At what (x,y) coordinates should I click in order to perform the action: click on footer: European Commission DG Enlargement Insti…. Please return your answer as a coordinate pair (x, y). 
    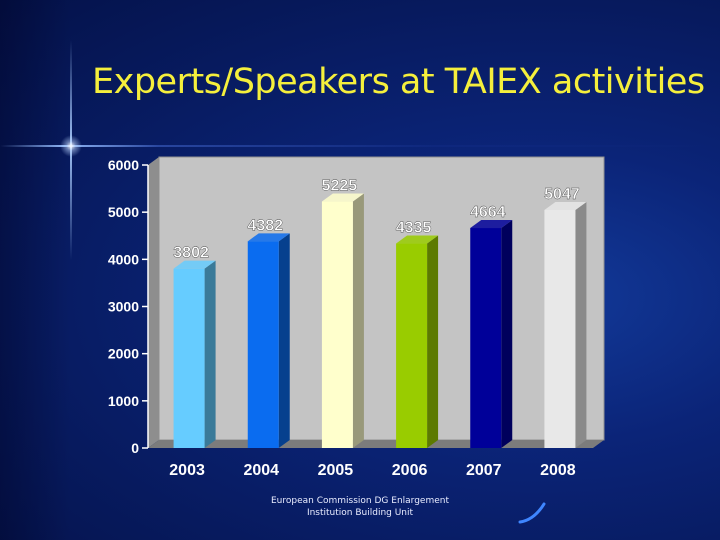
    Looking at the image, I should click on (360, 507).